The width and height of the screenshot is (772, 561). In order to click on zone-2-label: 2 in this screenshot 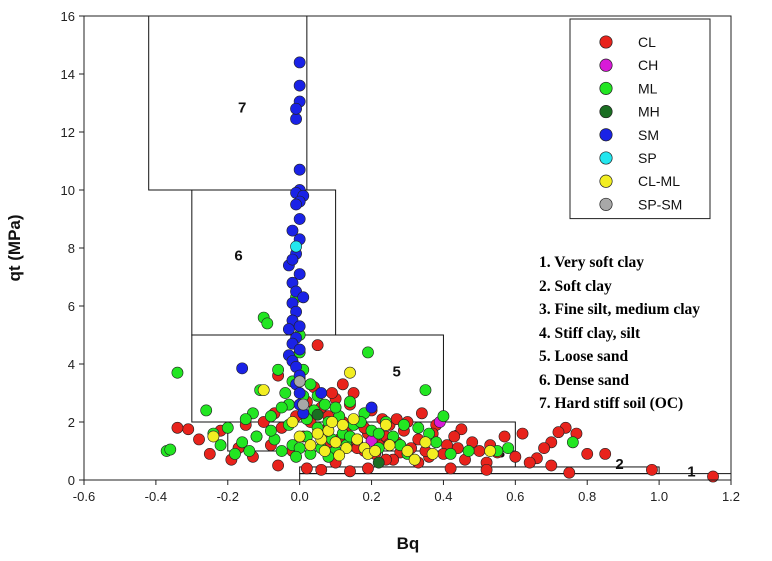, I will do `click(619, 464)`.